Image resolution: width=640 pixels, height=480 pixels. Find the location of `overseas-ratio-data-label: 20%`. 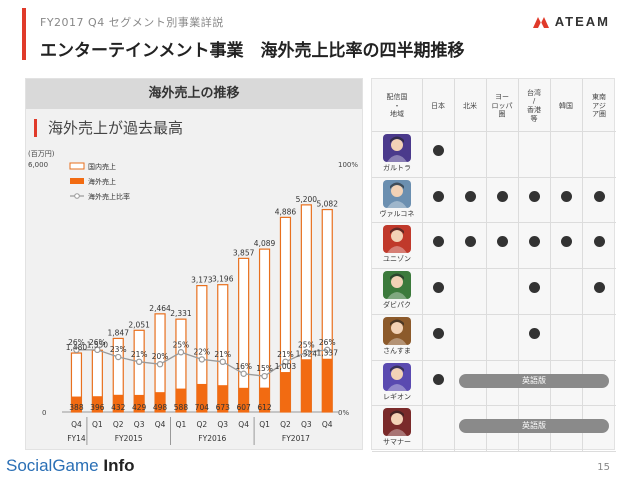

overseas-ratio-data-label: 20% is located at coordinates (160, 356).